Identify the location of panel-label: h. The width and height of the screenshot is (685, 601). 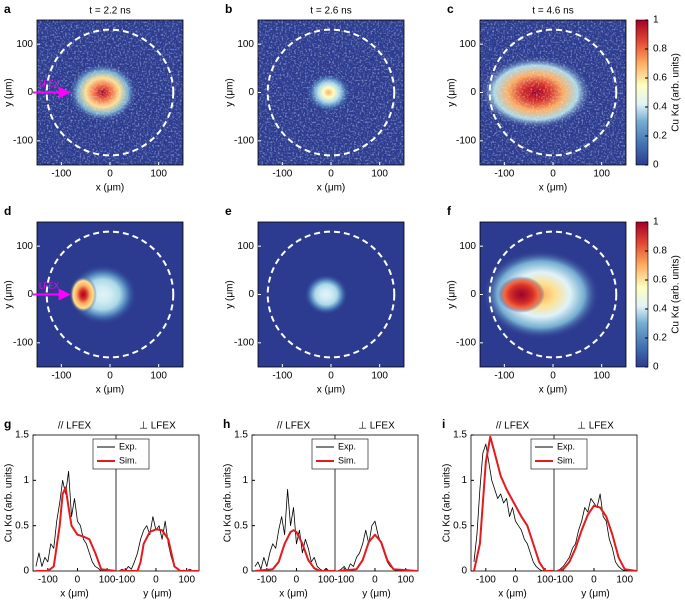
(226, 424).